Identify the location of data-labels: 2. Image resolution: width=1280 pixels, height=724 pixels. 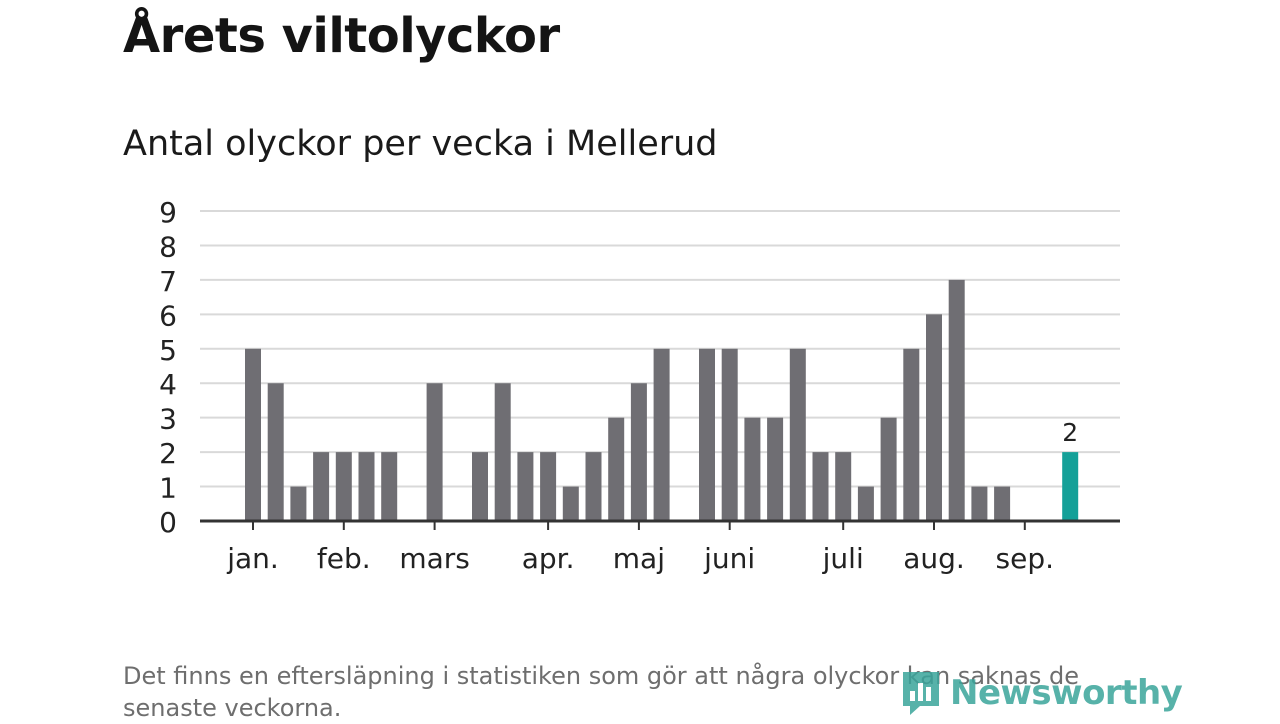
(1070, 432).